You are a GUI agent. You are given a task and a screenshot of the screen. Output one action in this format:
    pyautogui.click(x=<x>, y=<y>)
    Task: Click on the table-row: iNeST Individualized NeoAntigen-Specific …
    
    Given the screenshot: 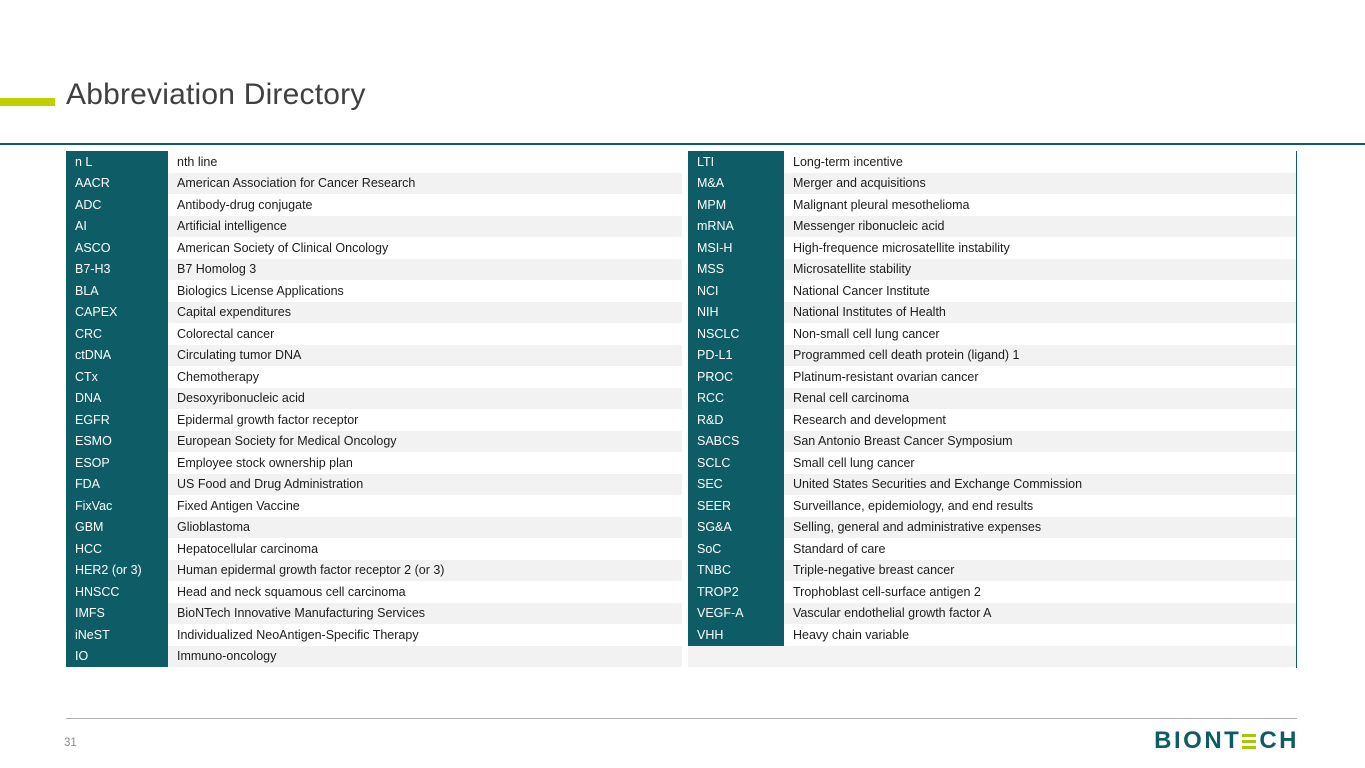 What is the action you would take?
    pyautogui.click(x=374, y=635)
    